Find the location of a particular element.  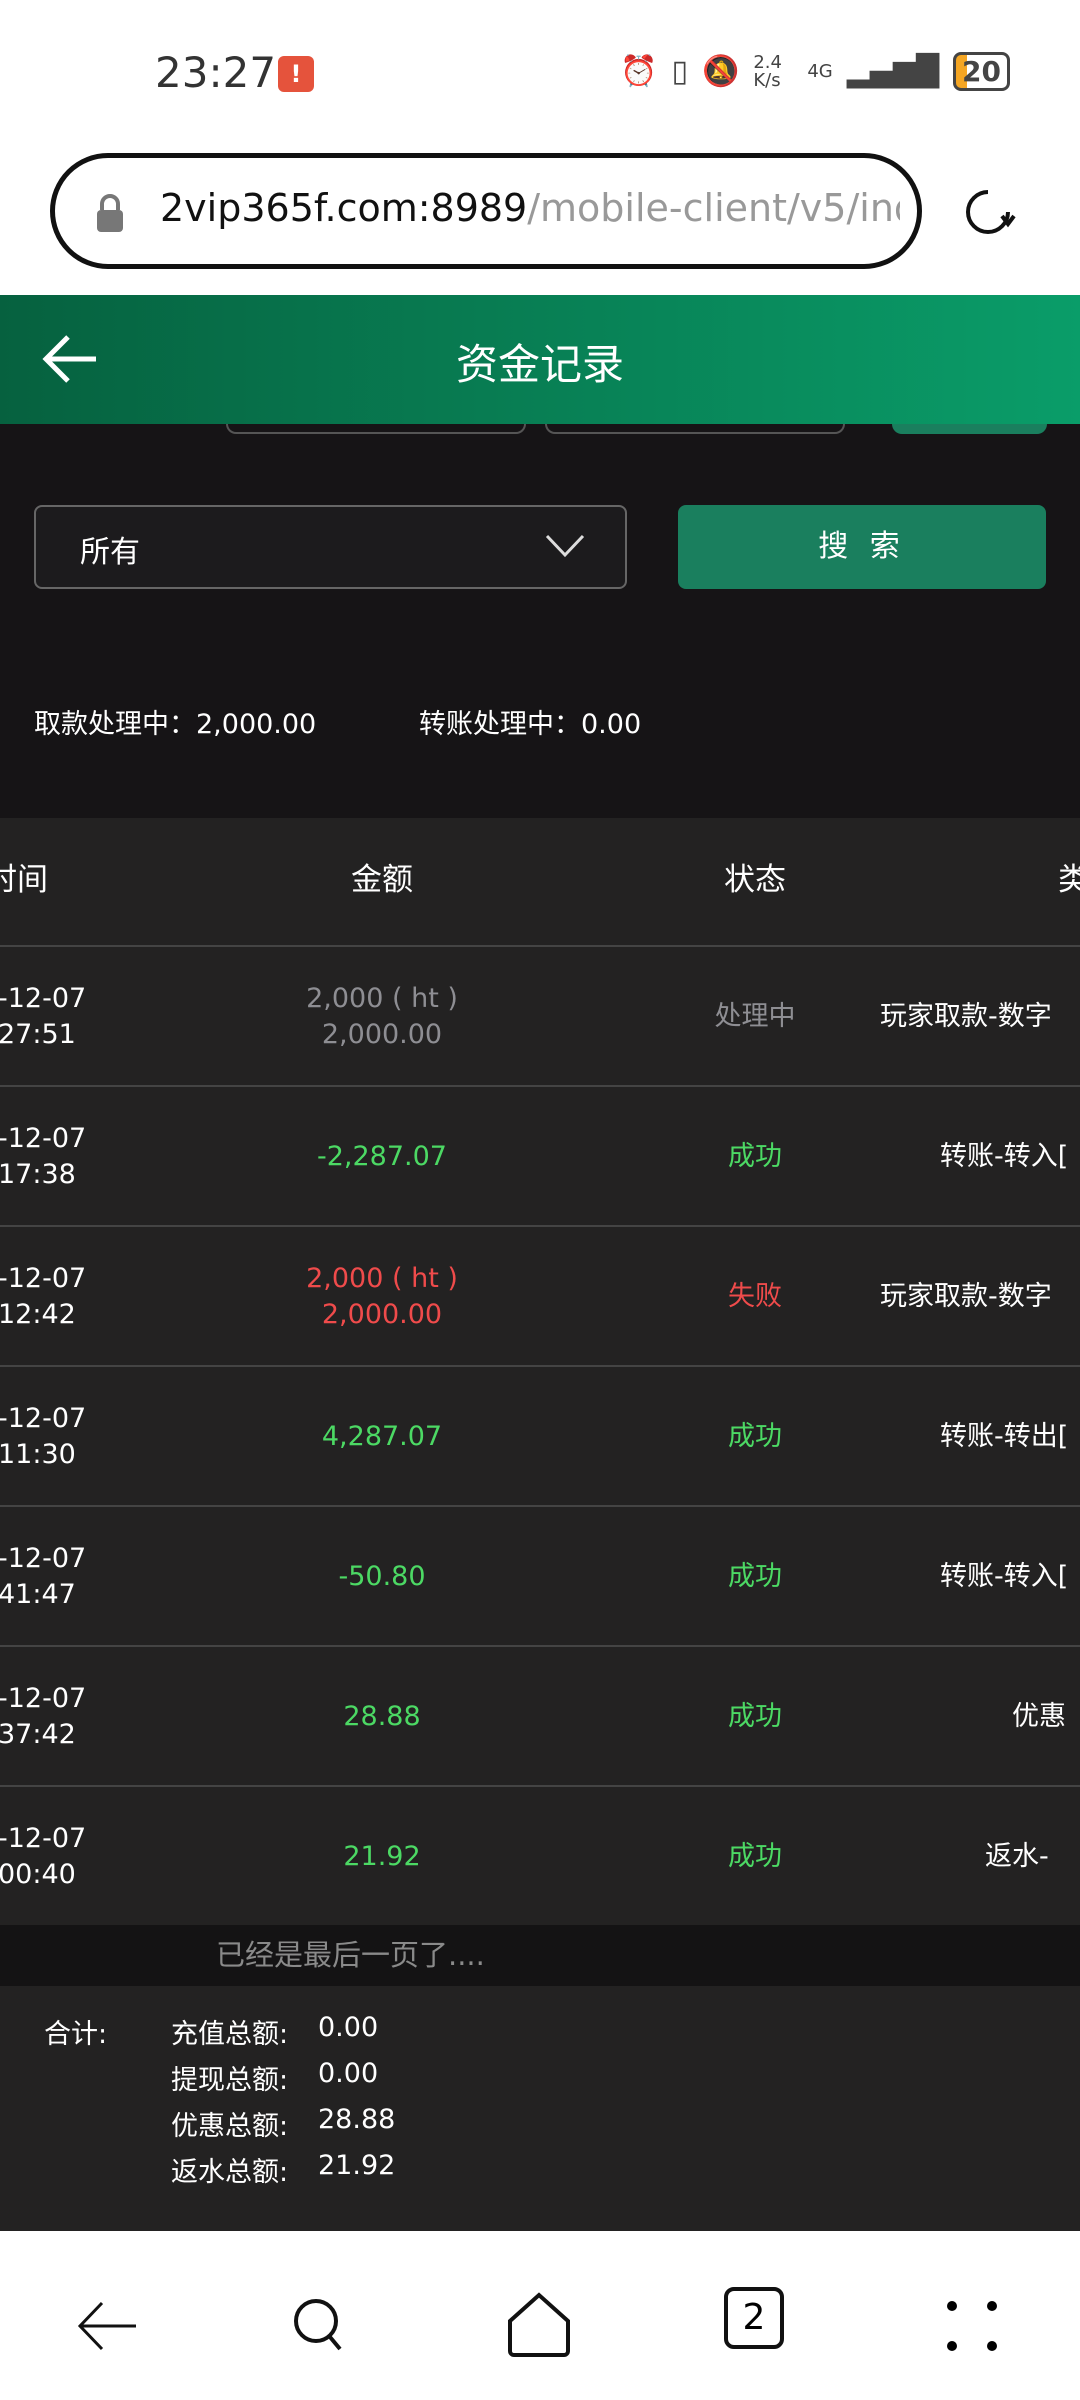

status-bar: 23:27 ! ⏰ ▯ 🔕 2.4 K/s 4G ▂▄▆█ 20 is located at coordinates (540, 70).